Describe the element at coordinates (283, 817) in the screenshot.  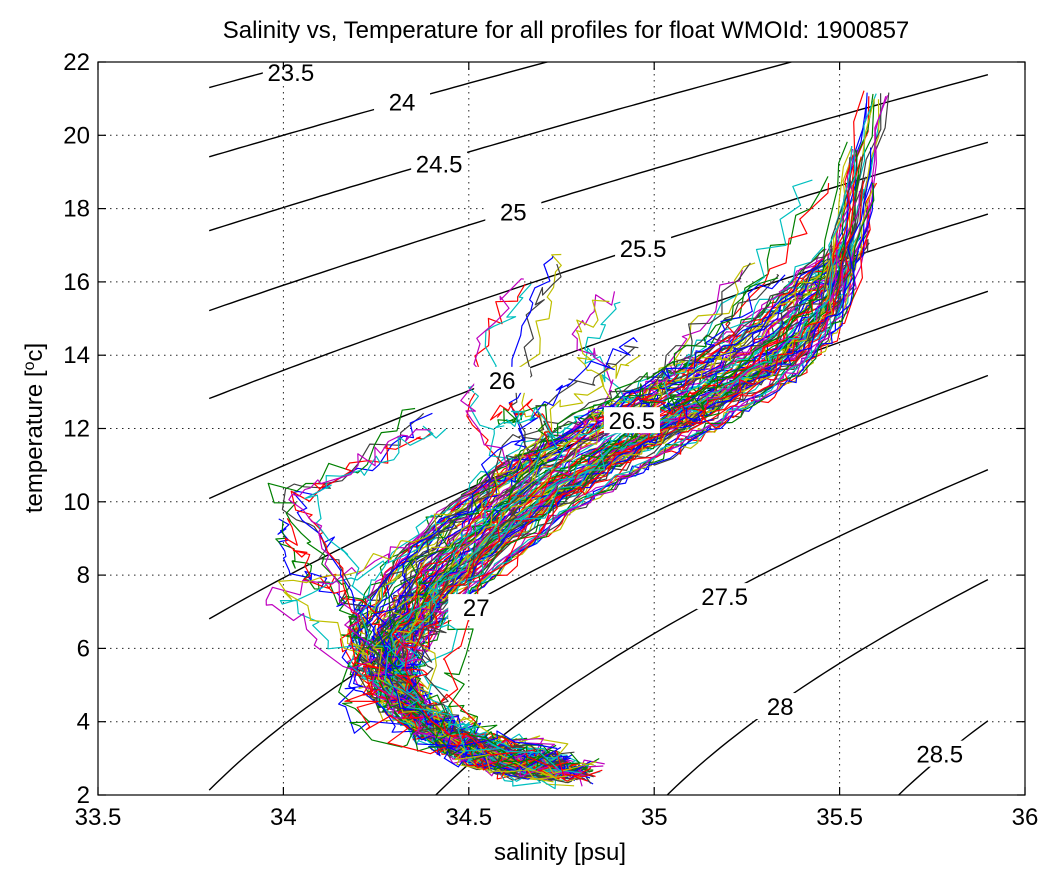
I see `x-tick-label: 34` at that location.